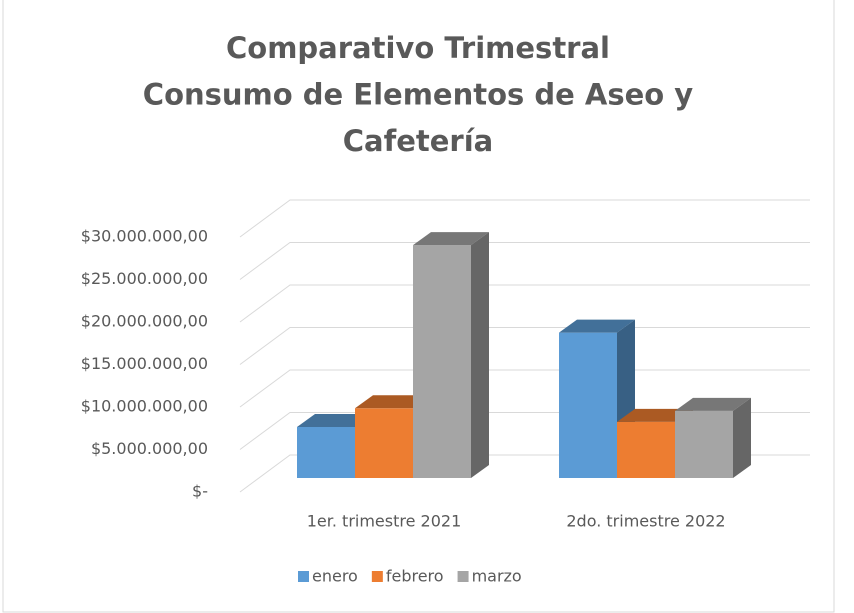  What do you see at coordinates (144, 278) in the screenshot?
I see `y-tick-label: $25.000.000,00` at bounding box center [144, 278].